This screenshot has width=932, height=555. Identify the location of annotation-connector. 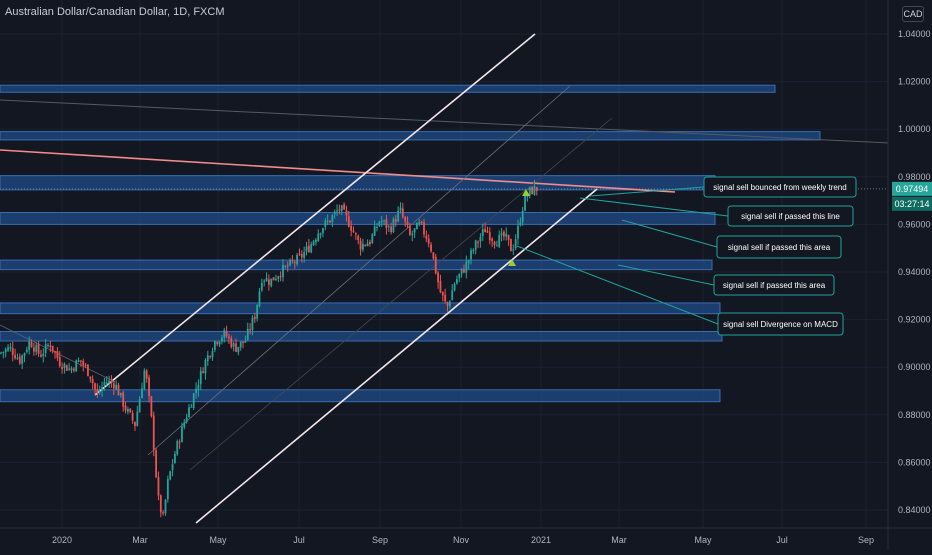
(654, 207).